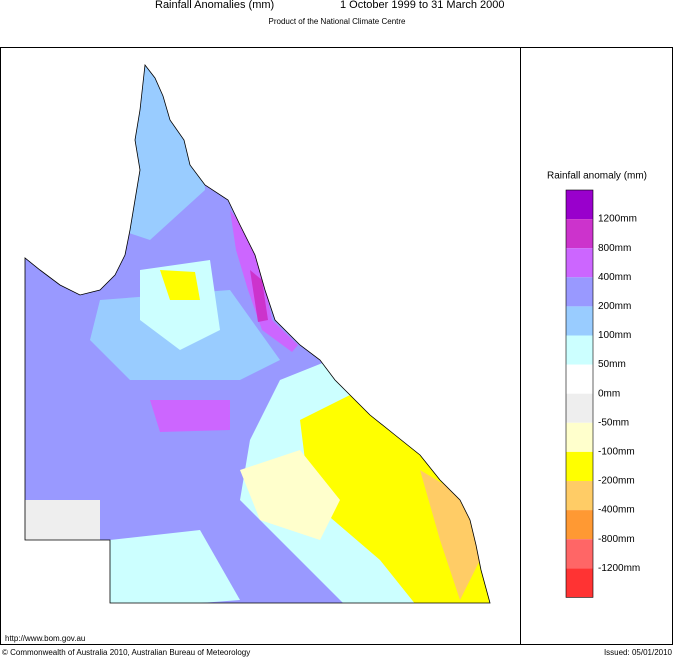  I want to click on legend-border, so click(579, 393).